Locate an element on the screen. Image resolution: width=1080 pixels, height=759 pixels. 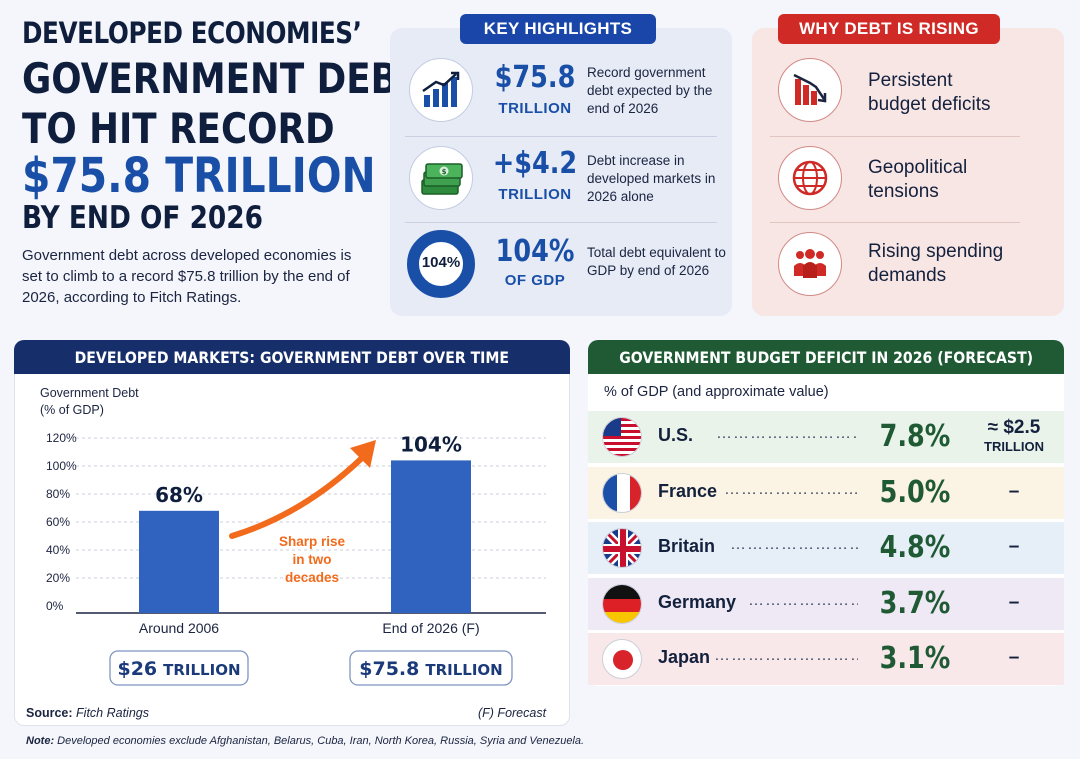
x-category-label: Around 2006 is located at coordinates (179, 628).